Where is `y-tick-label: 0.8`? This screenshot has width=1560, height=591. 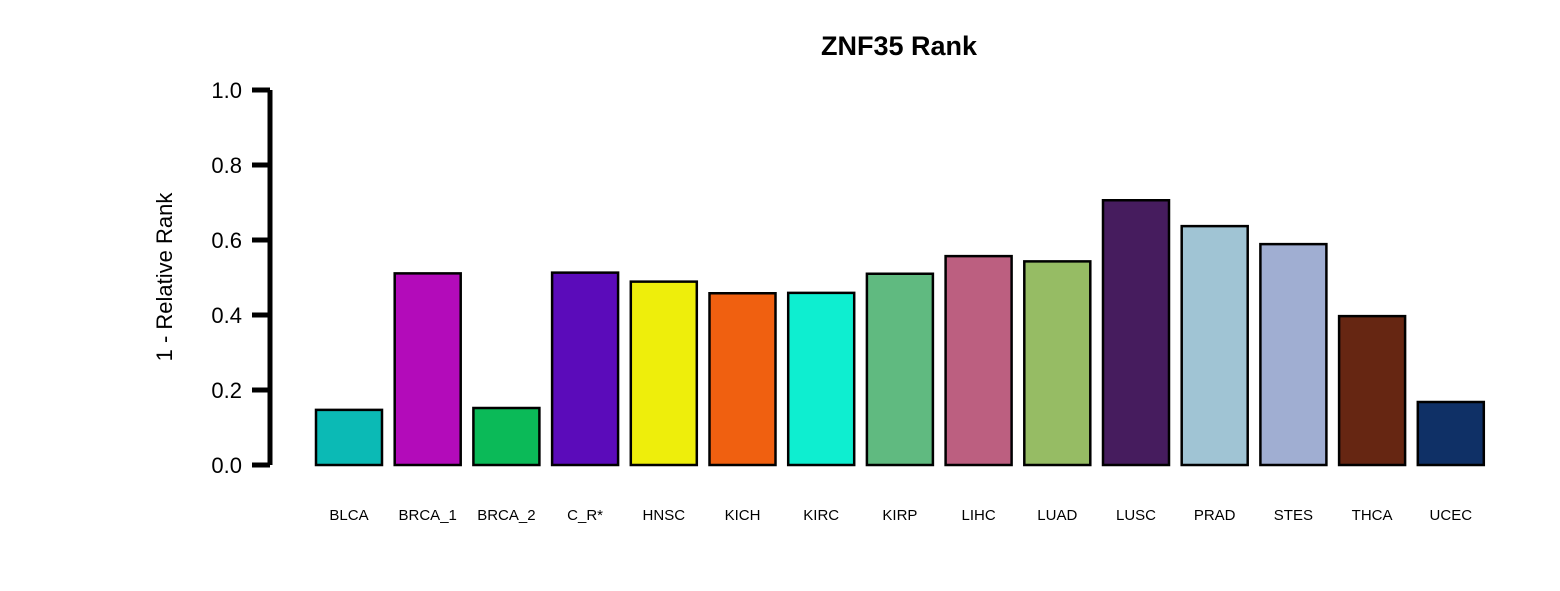 y-tick-label: 0.8 is located at coordinates (226, 165).